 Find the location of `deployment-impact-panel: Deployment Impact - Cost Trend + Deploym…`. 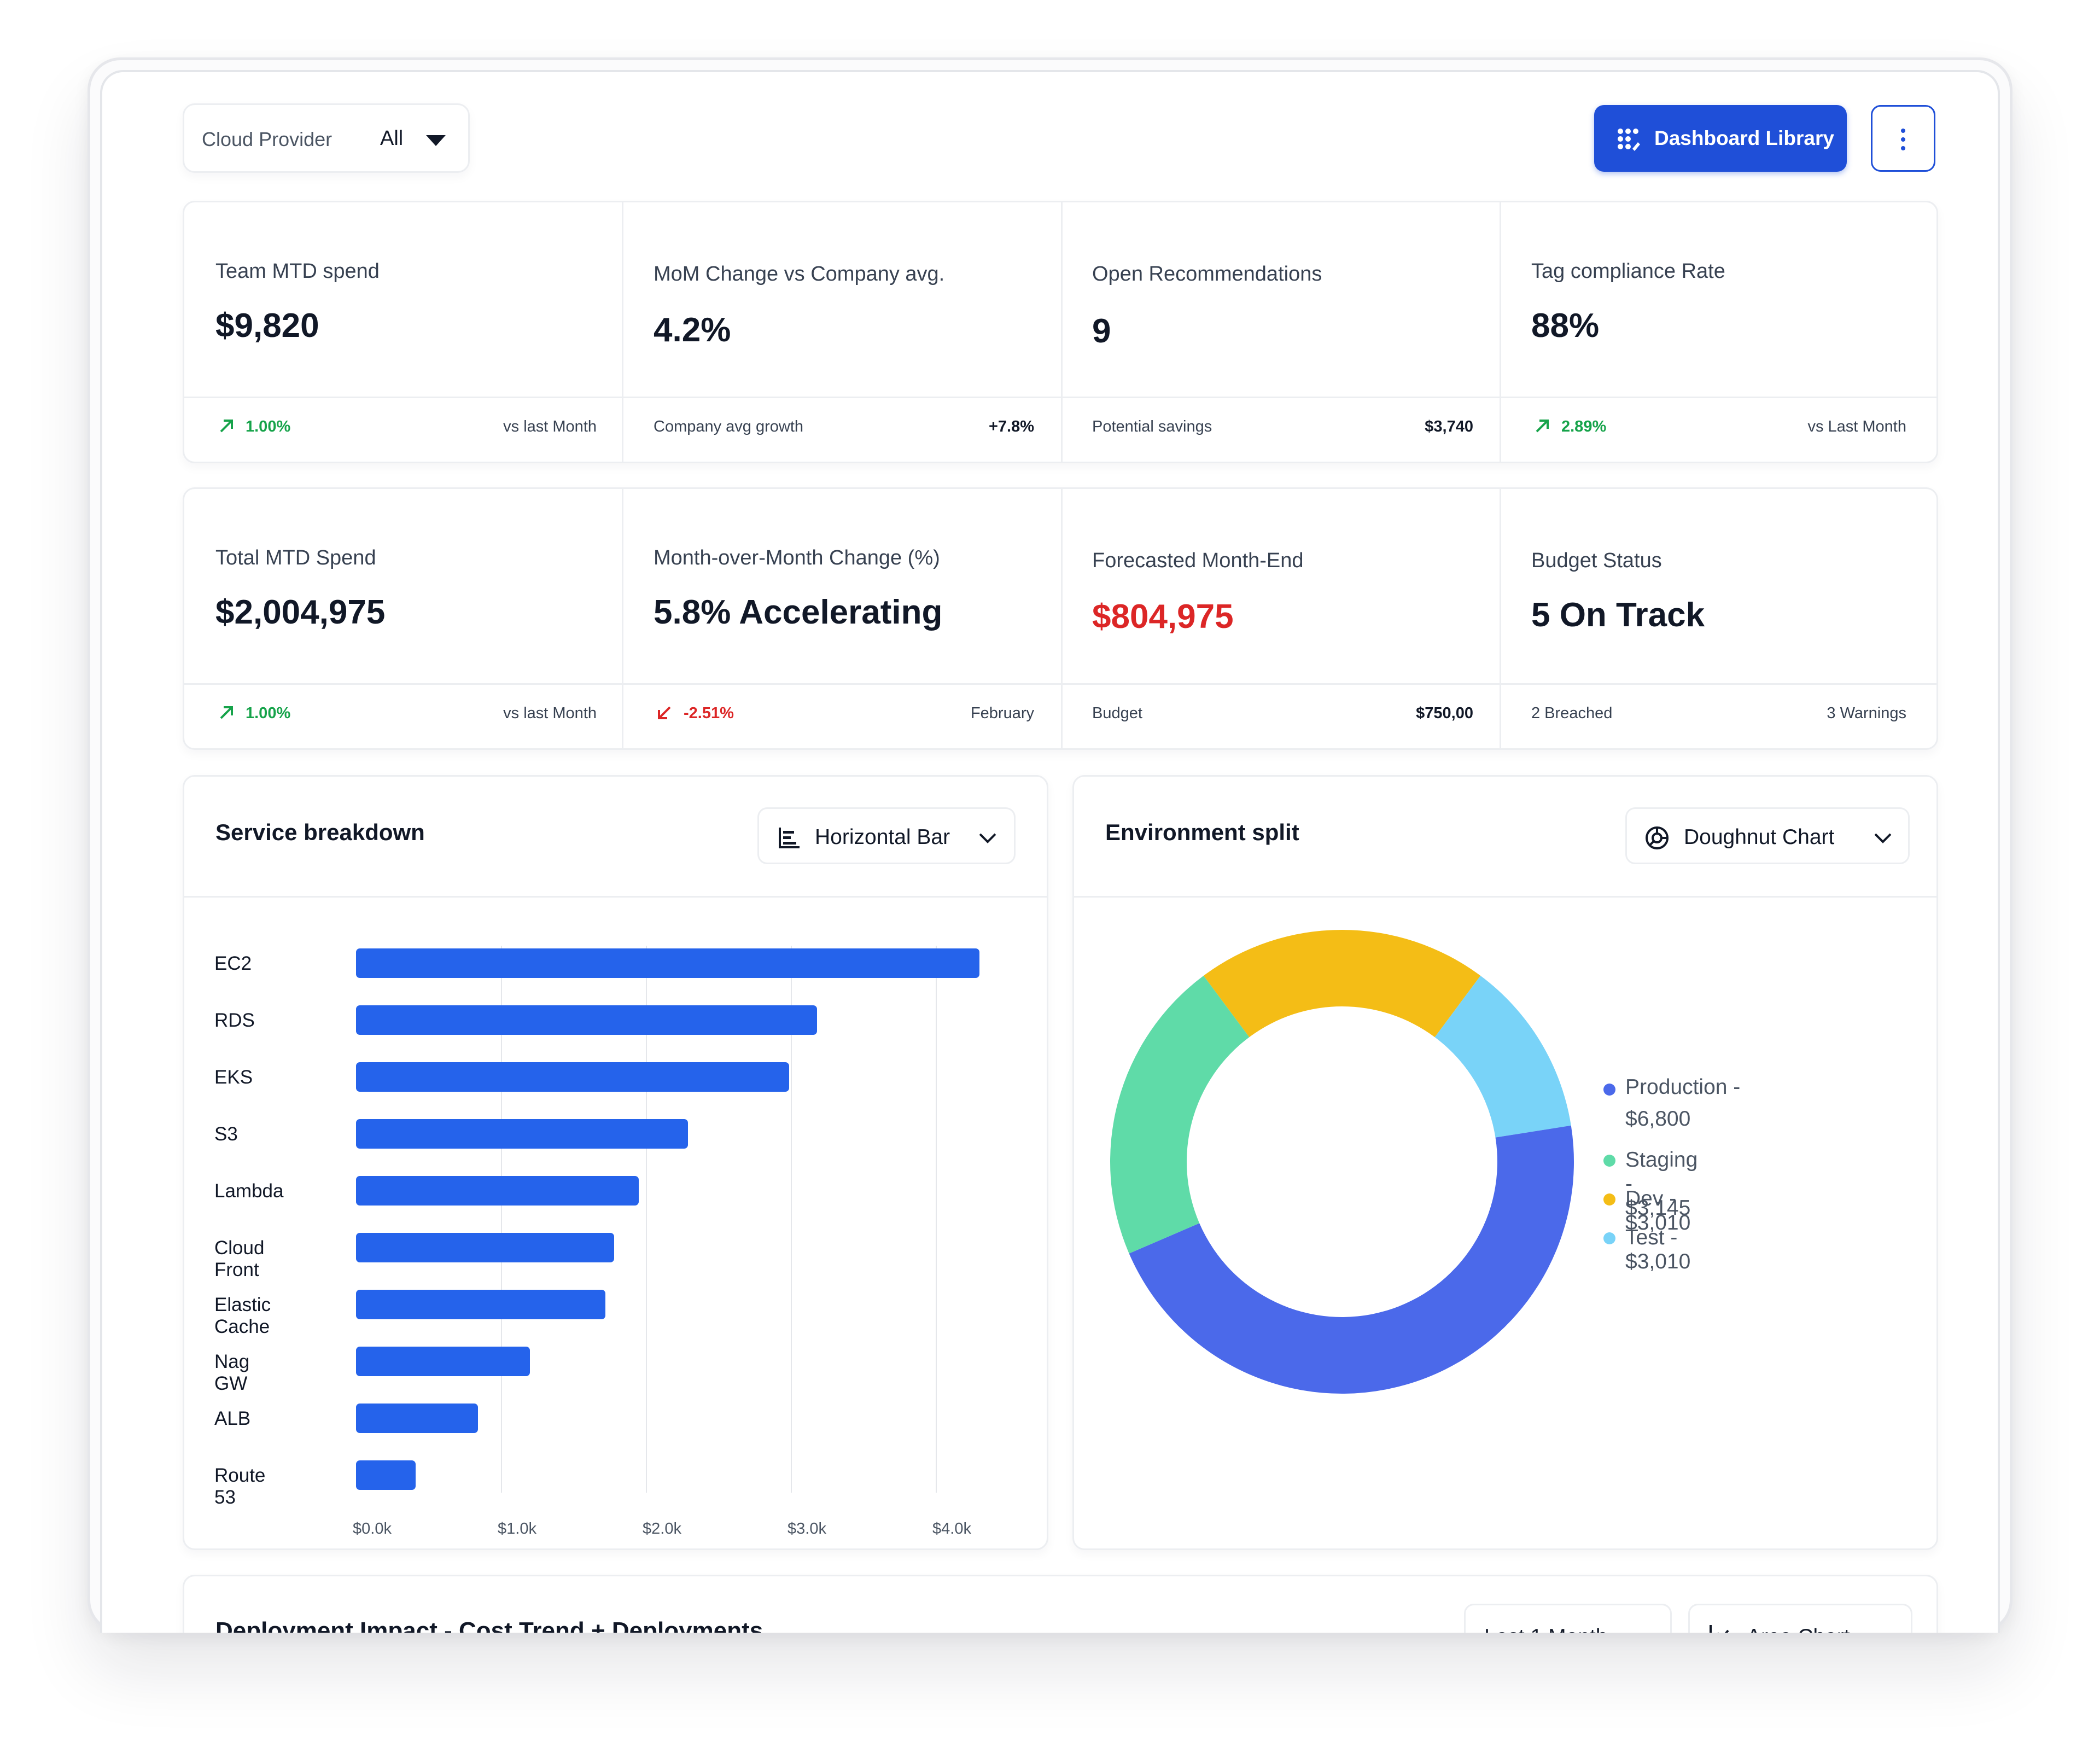

deployment-impact-panel: Deployment Impact - Cost Trend + Deploym… is located at coordinates (1060, 1604).